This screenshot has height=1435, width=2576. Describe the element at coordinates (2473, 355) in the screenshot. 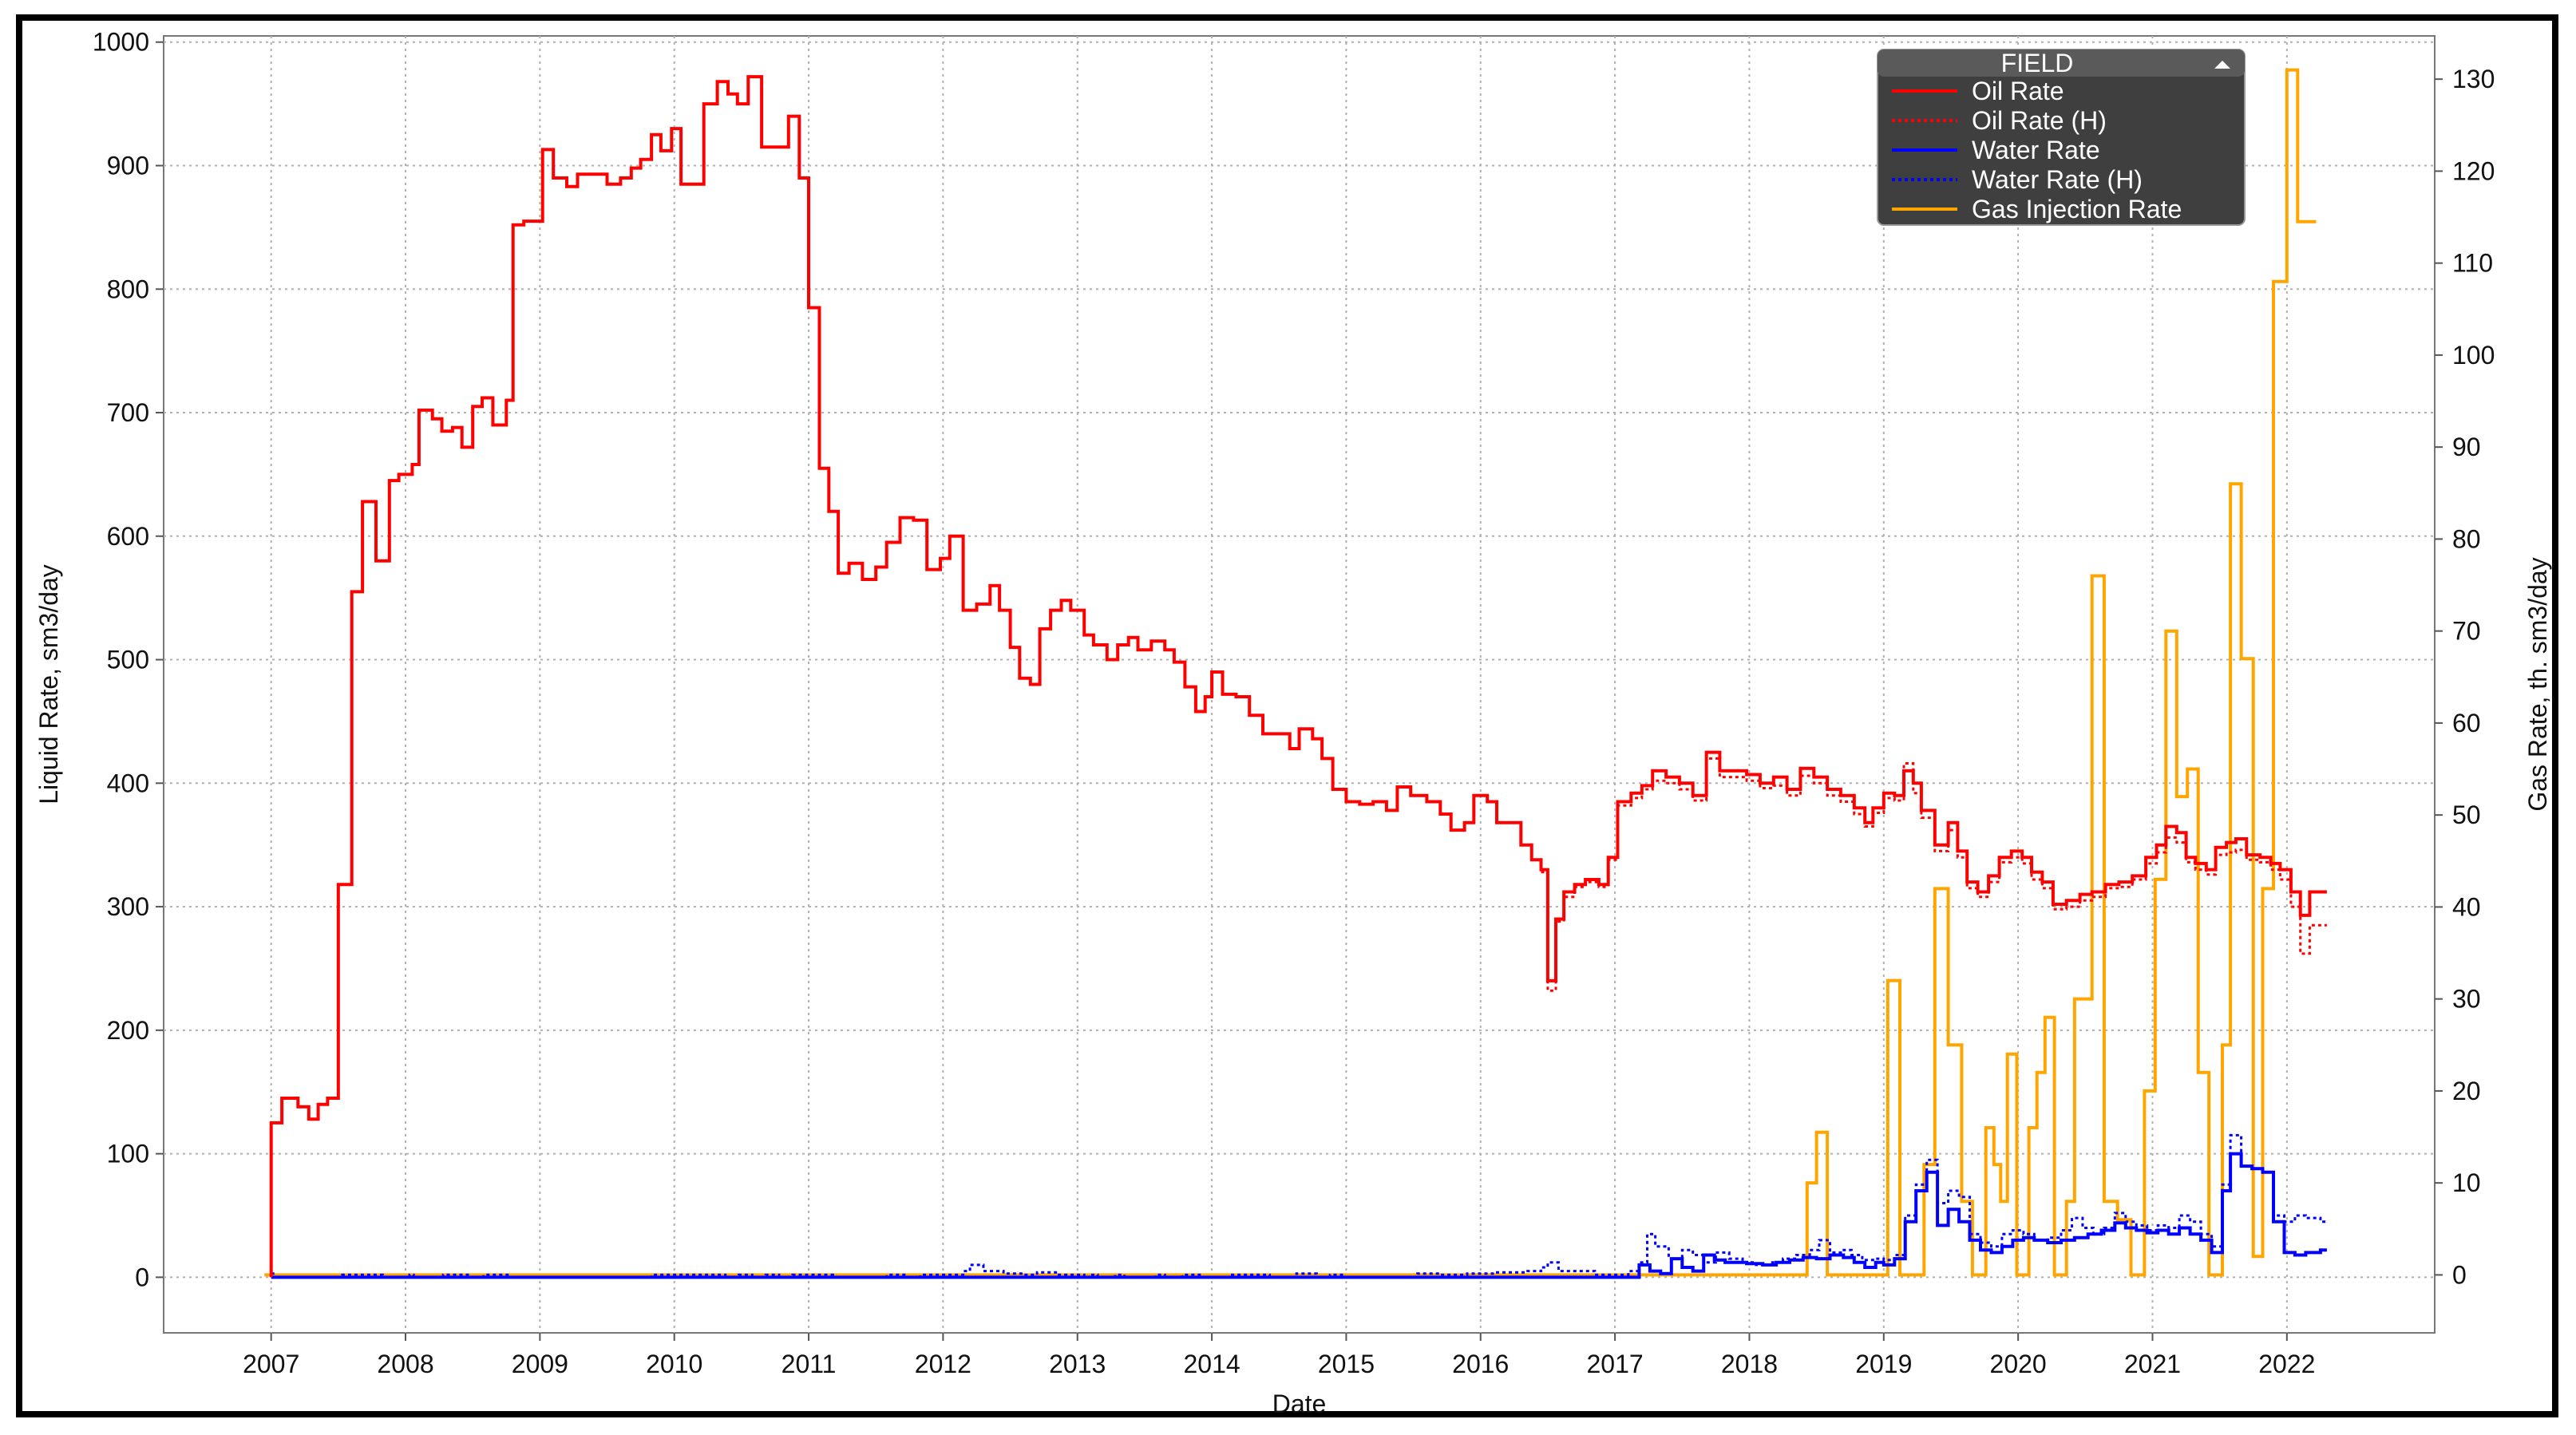

I see `y-right-tick-label: 100` at that location.